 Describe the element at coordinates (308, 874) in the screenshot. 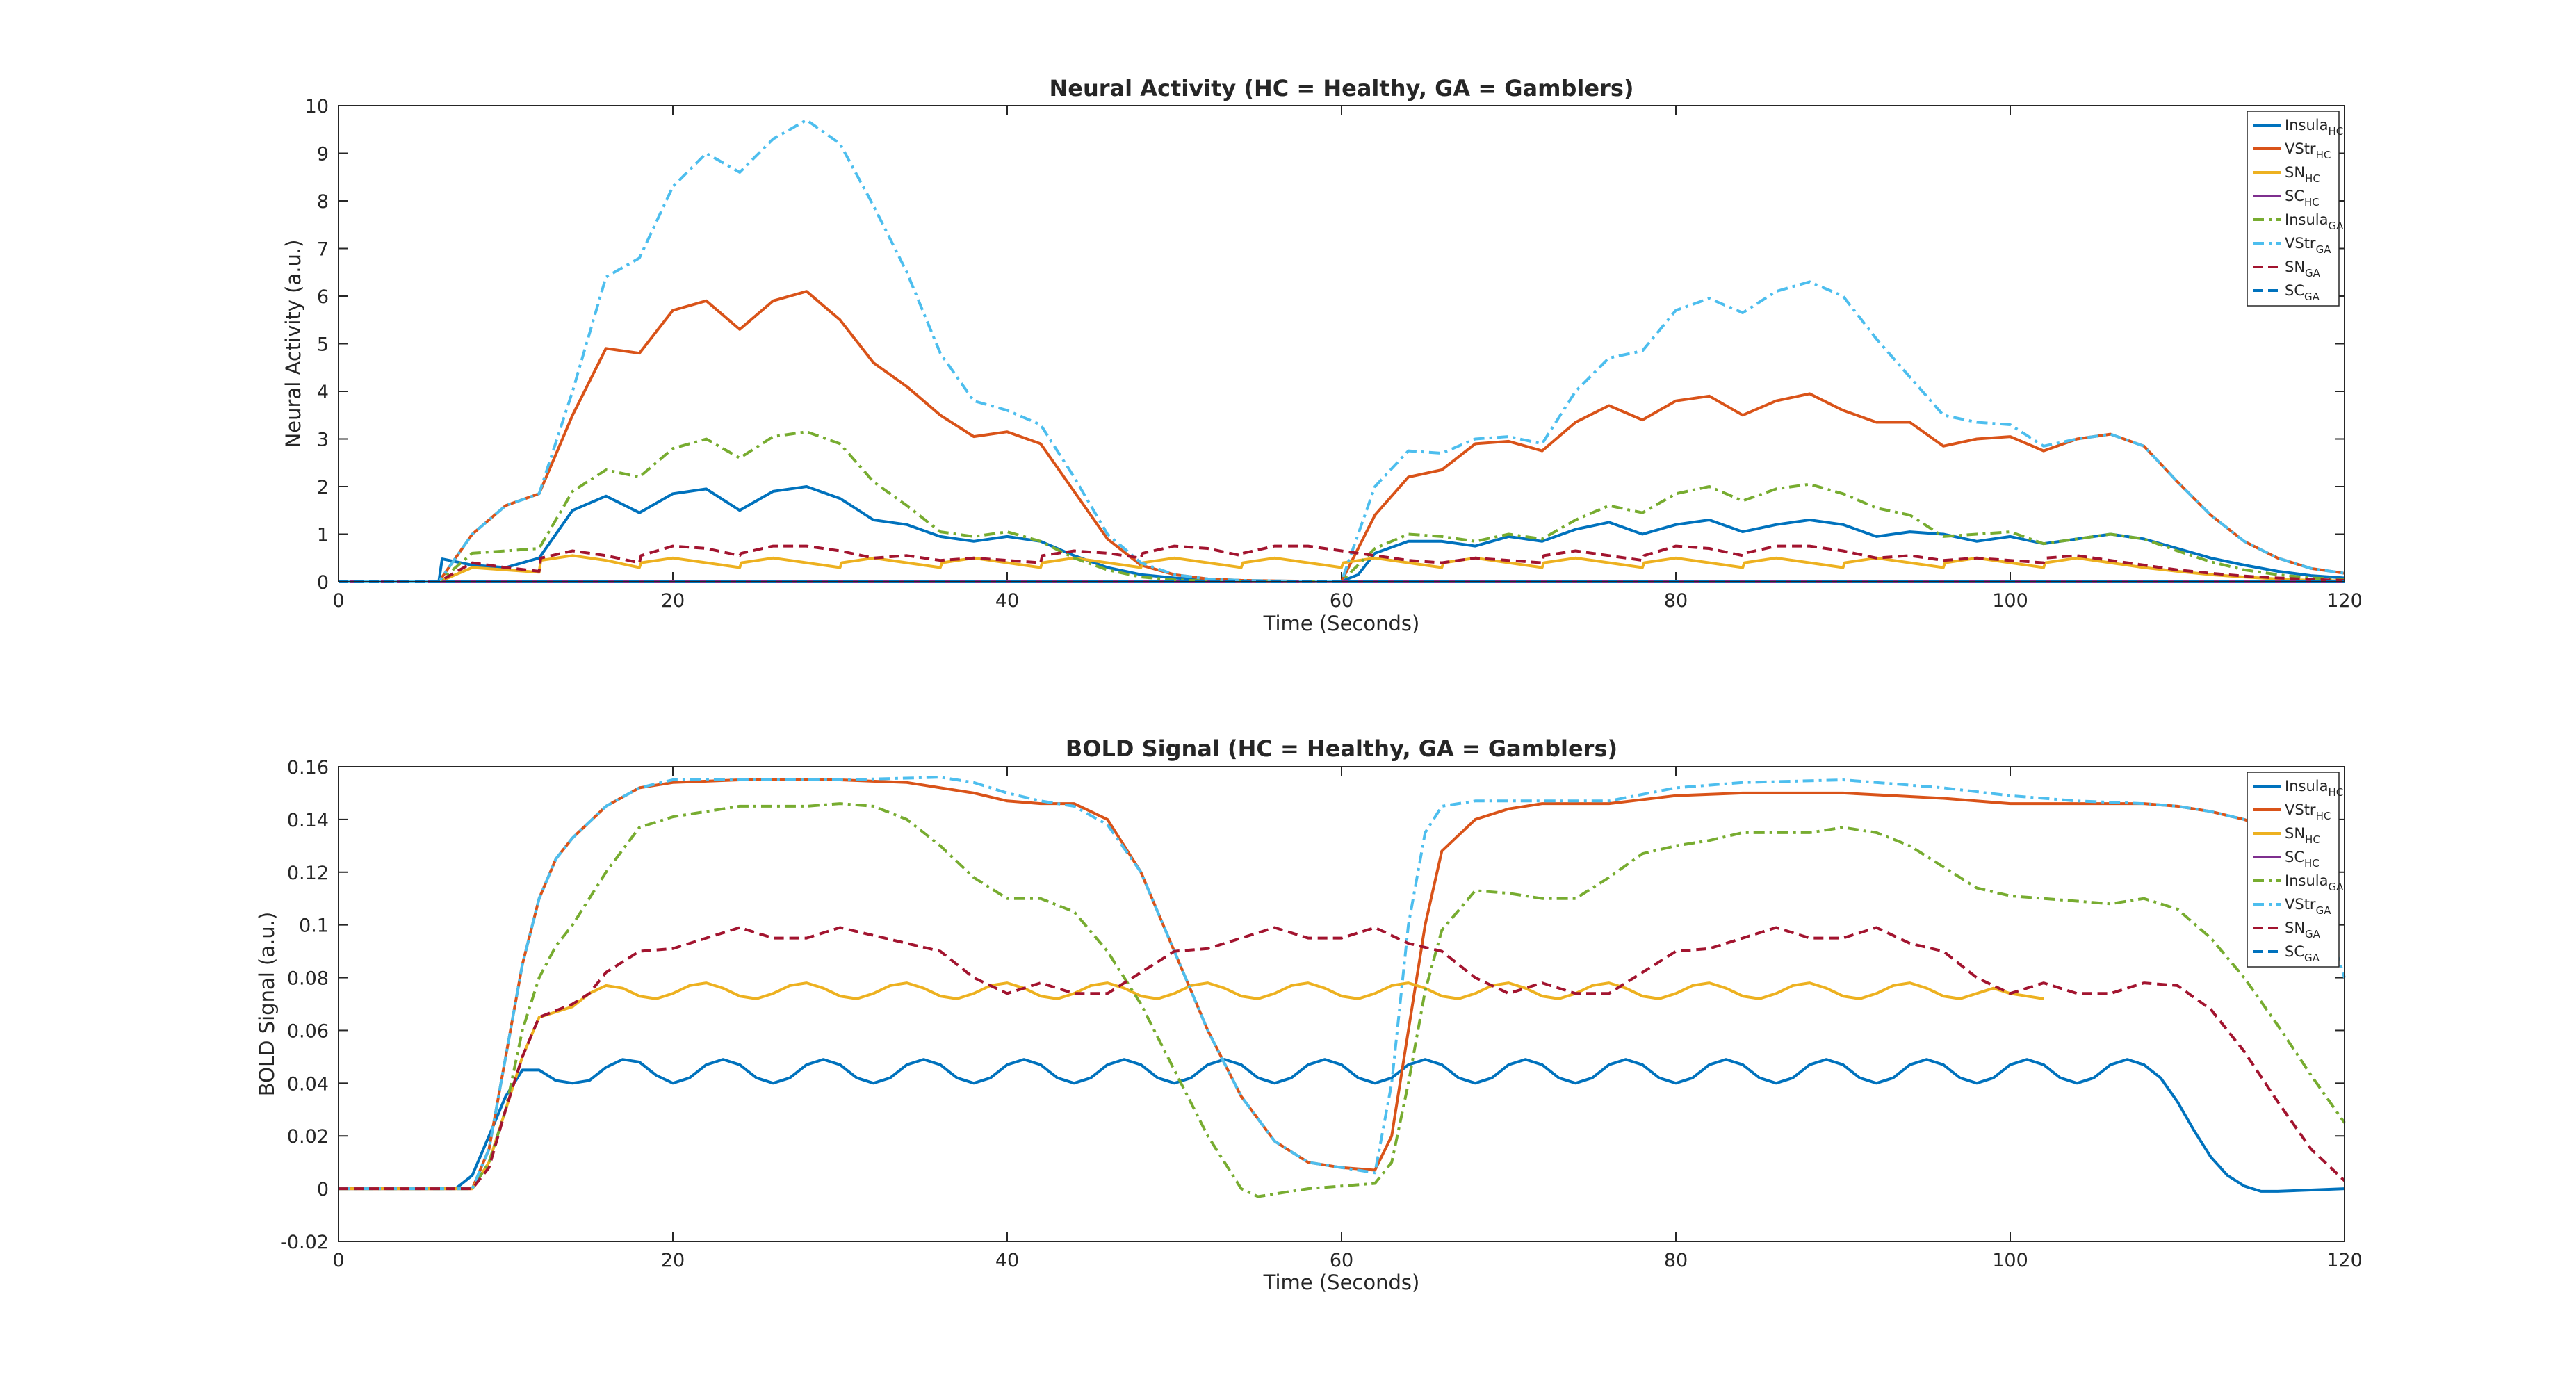

I see `y-tick-label: 0.12` at that location.